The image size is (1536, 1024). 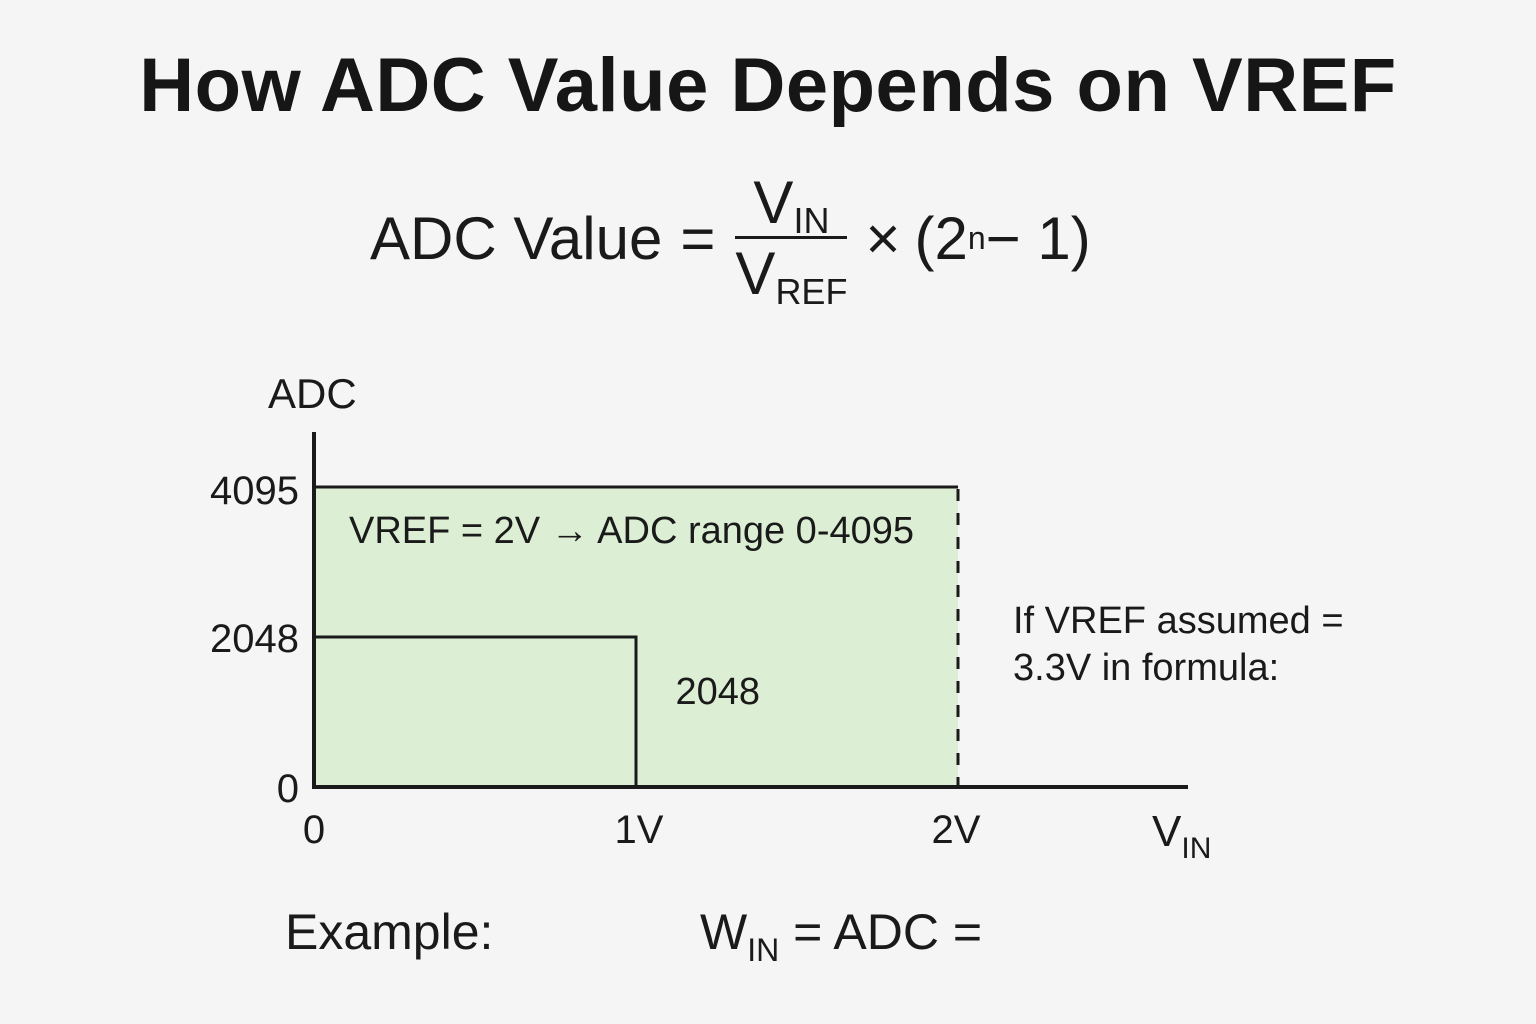 What do you see at coordinates (314, 830) in the screenshot?
I see `x-tick-label: 0` at bounding box center [314, 830].